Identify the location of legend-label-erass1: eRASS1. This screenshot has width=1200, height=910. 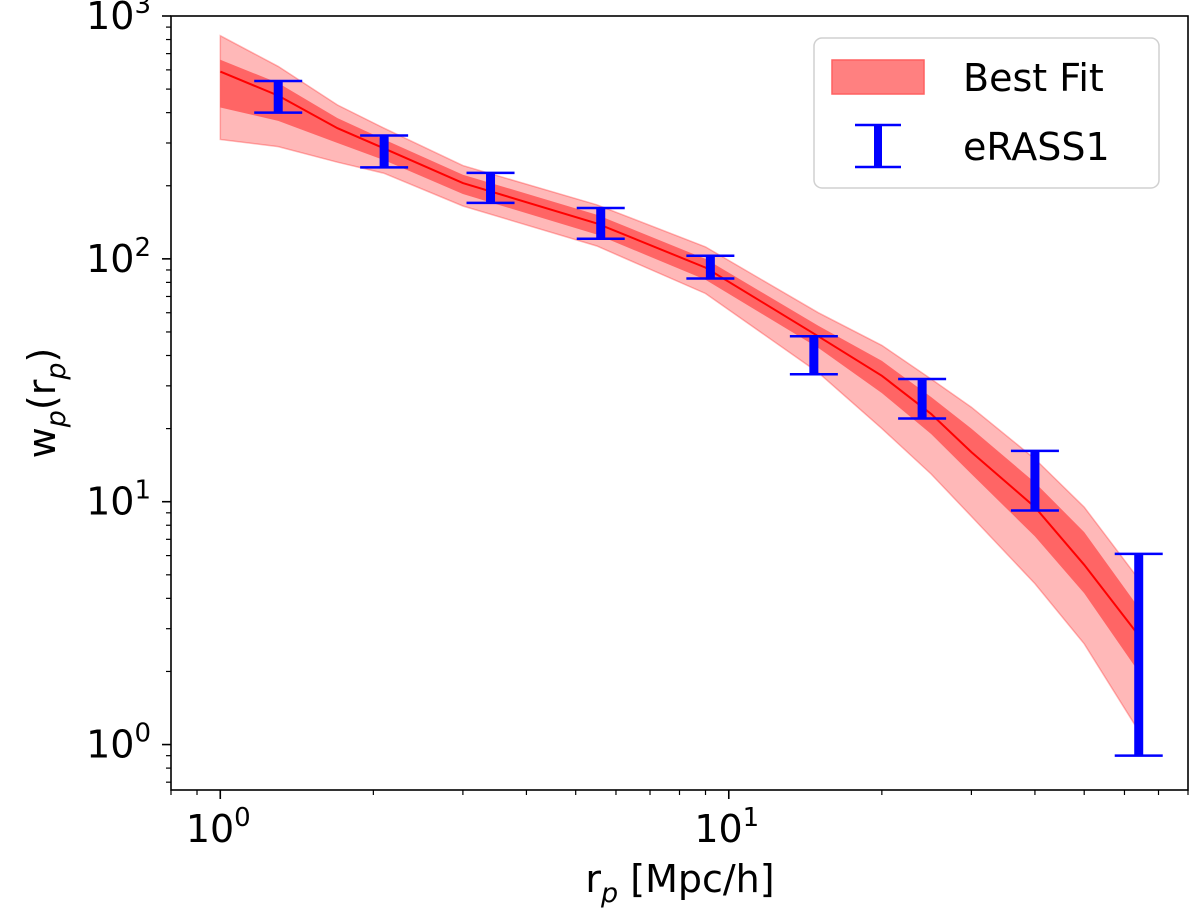
(1036, 147).